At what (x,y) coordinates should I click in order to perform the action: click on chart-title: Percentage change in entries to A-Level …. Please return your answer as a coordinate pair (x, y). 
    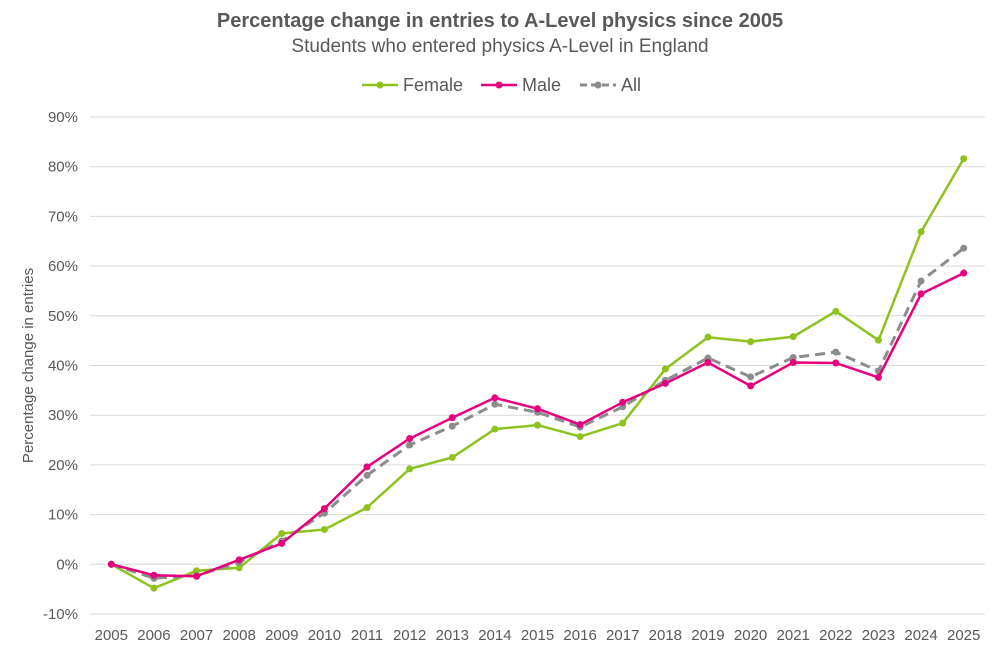
    Looking at the image, I should click on (500, 21).